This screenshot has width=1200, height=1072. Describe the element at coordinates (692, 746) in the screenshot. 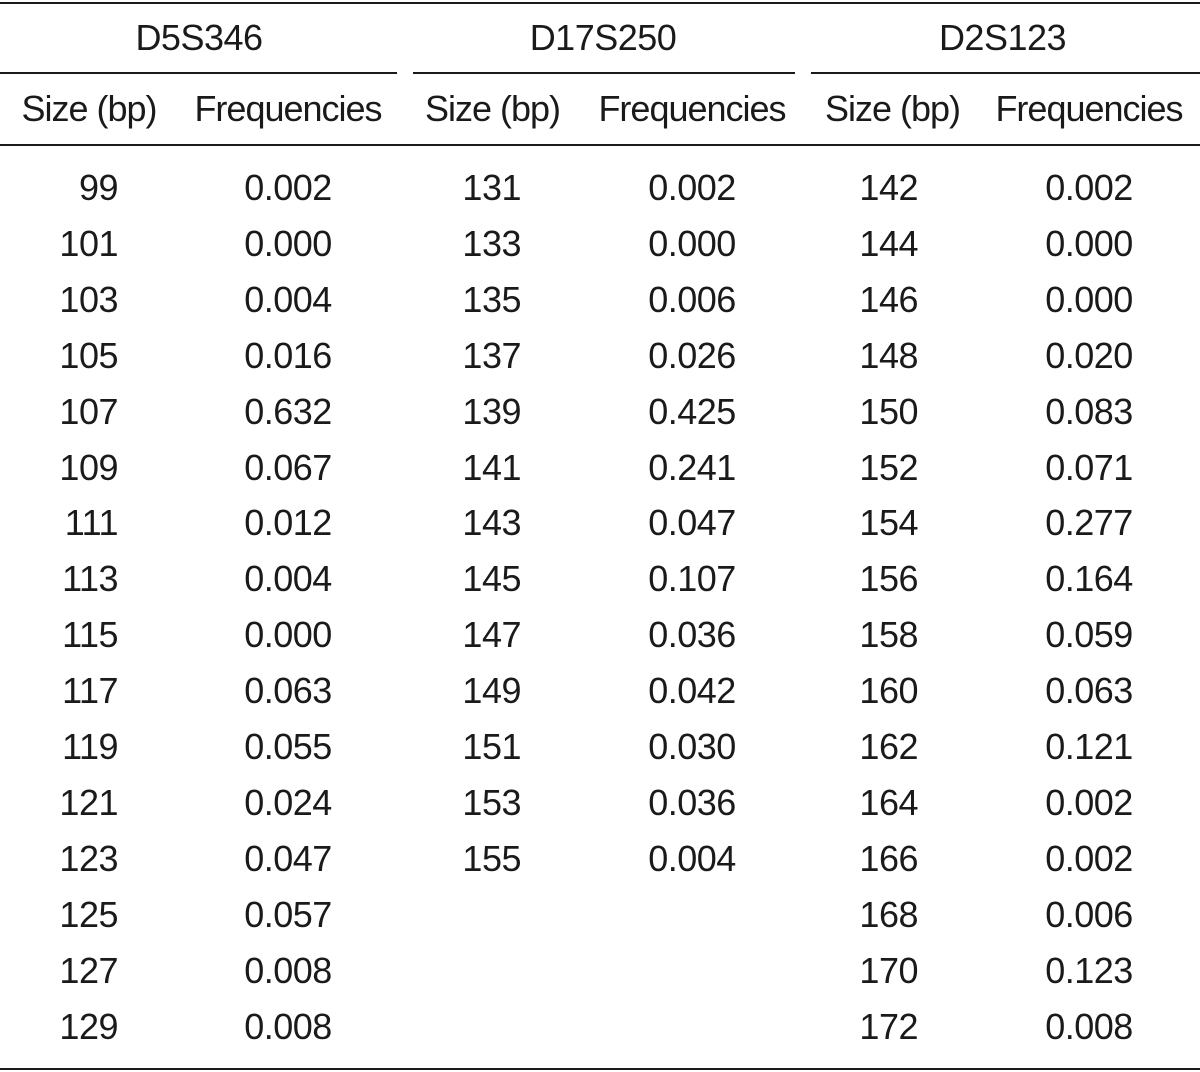

I see `frequency-cell: 0.030` at that location.